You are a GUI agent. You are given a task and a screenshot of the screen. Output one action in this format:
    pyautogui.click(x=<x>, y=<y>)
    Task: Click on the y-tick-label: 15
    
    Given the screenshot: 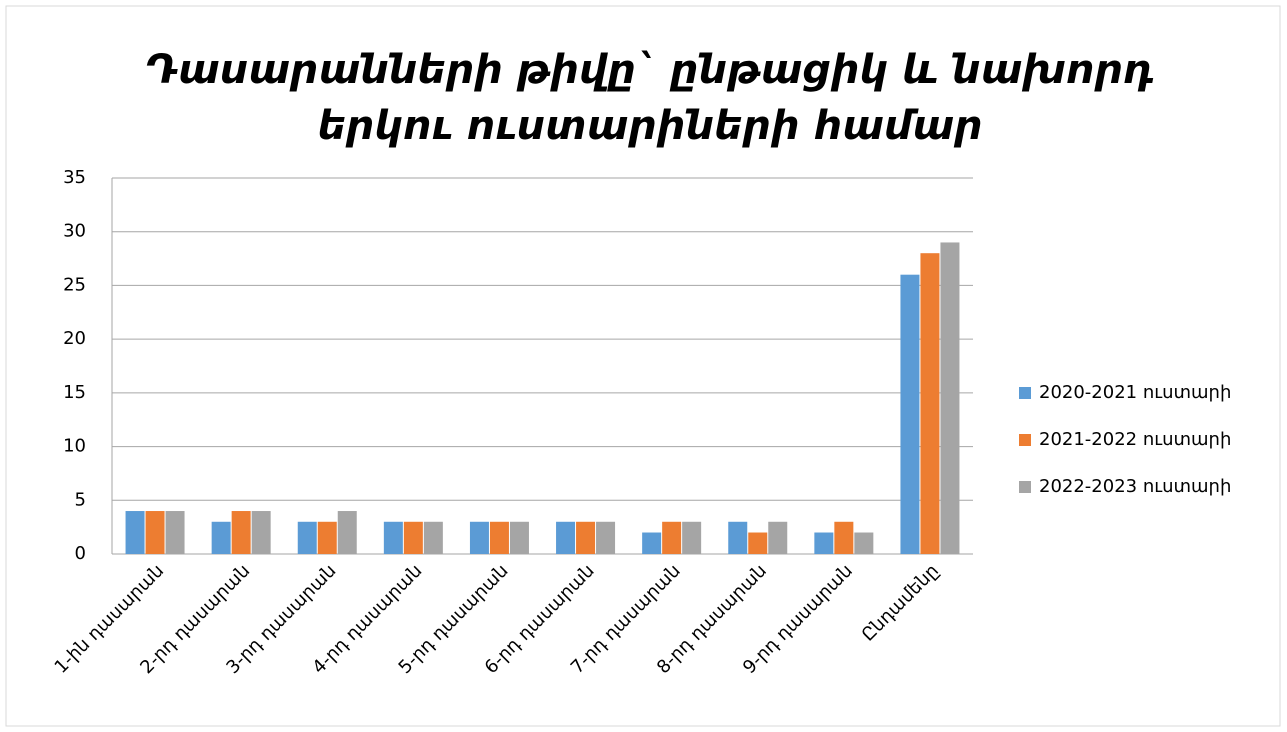 What is the action you would take?
    pyautogui.click(x=74, y=392)
    